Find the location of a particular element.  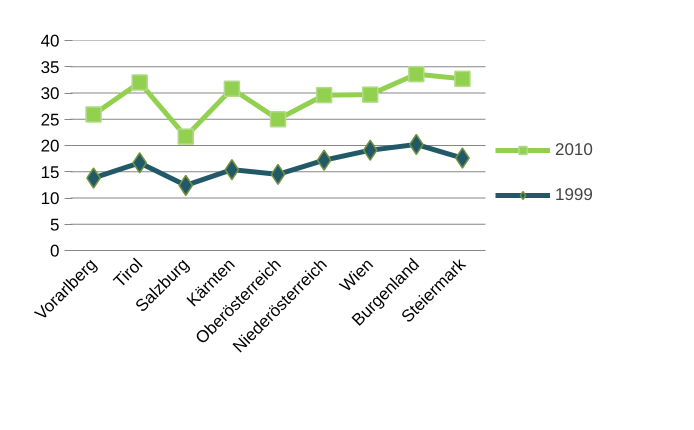

legend-label: 2010 is located at coordinates (574, 150).